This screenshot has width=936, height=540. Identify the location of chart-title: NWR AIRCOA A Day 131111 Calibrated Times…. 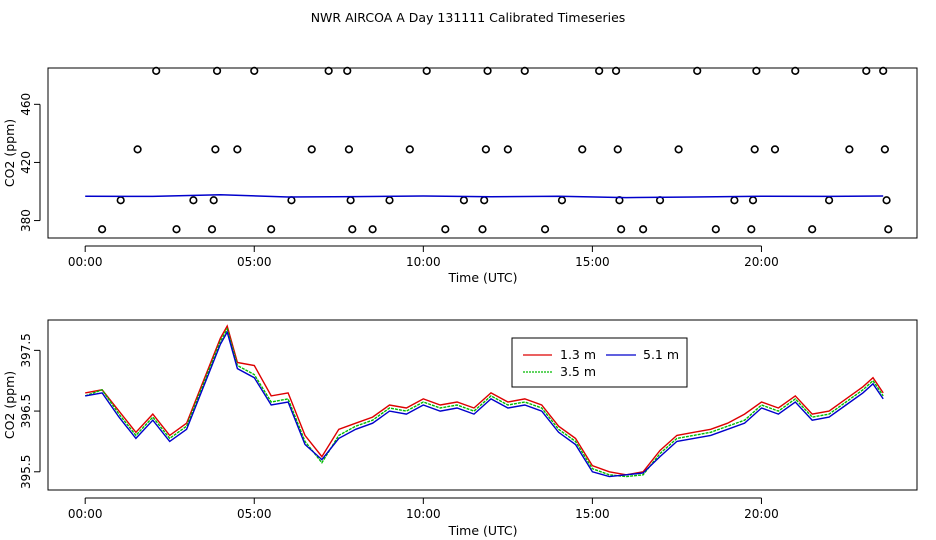
(468, 17).